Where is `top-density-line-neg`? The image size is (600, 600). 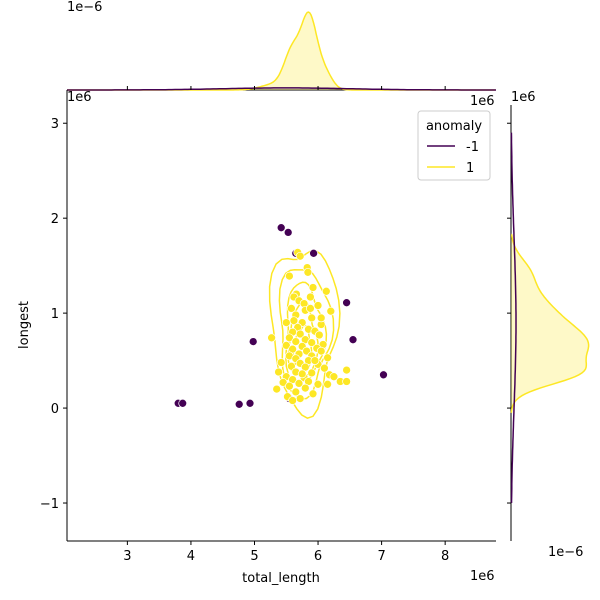
top-density-line-neg is located at coordinates (281, 89).